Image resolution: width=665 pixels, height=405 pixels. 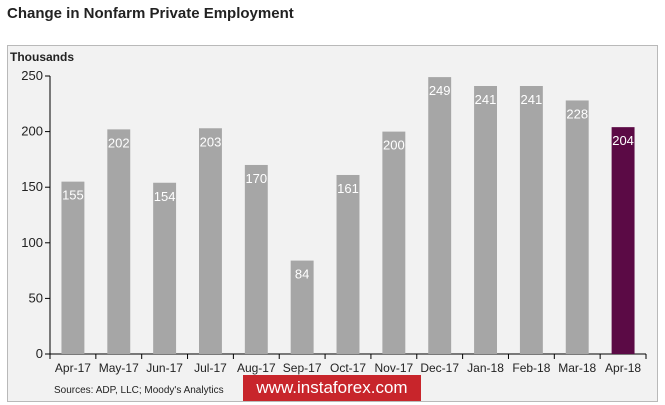 What do you see at coordinates (119, 368) in the screenshot?
I see `x-tick-label: May-17` at bounding box center [119, 368].